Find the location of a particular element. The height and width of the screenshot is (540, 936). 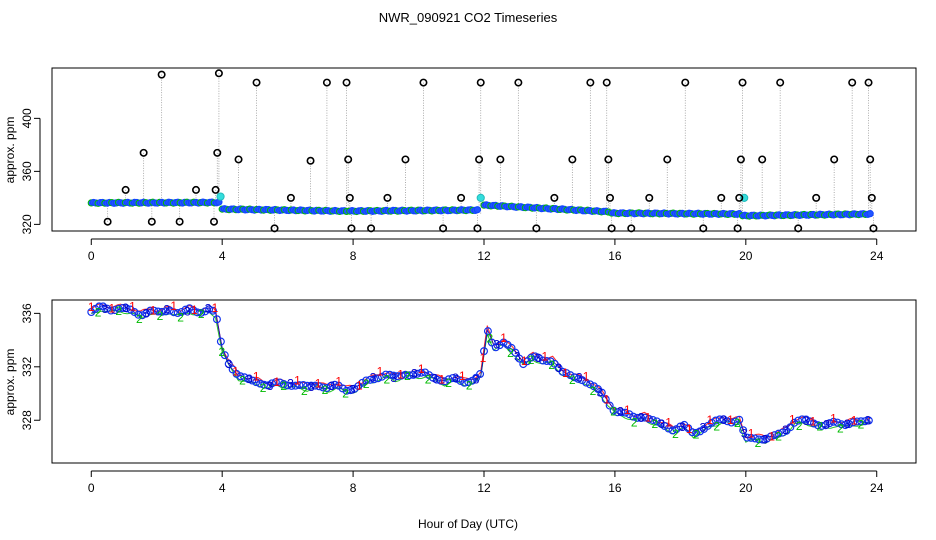

x-axis-title: Hour of Day (UTC) is located at coordinates (468, 524).